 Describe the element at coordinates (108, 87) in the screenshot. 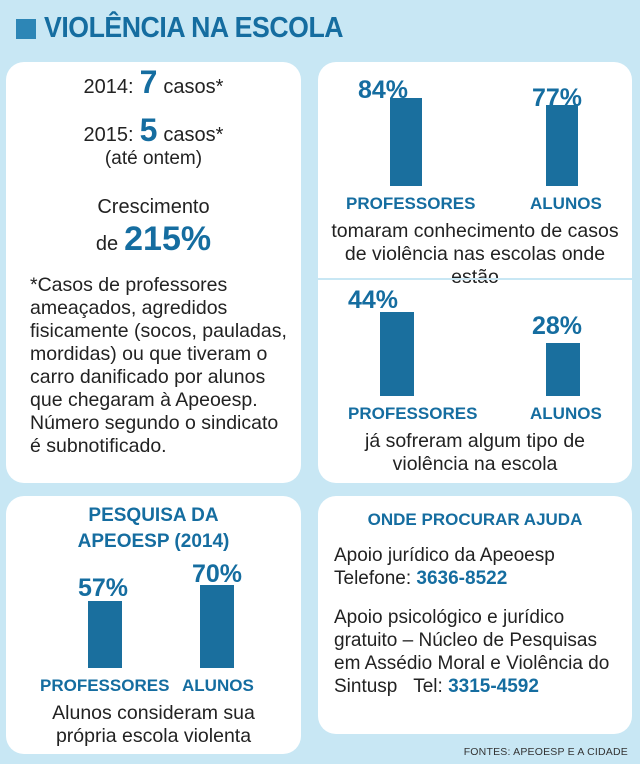

I see `year-2014-label: 2014:` at that location.